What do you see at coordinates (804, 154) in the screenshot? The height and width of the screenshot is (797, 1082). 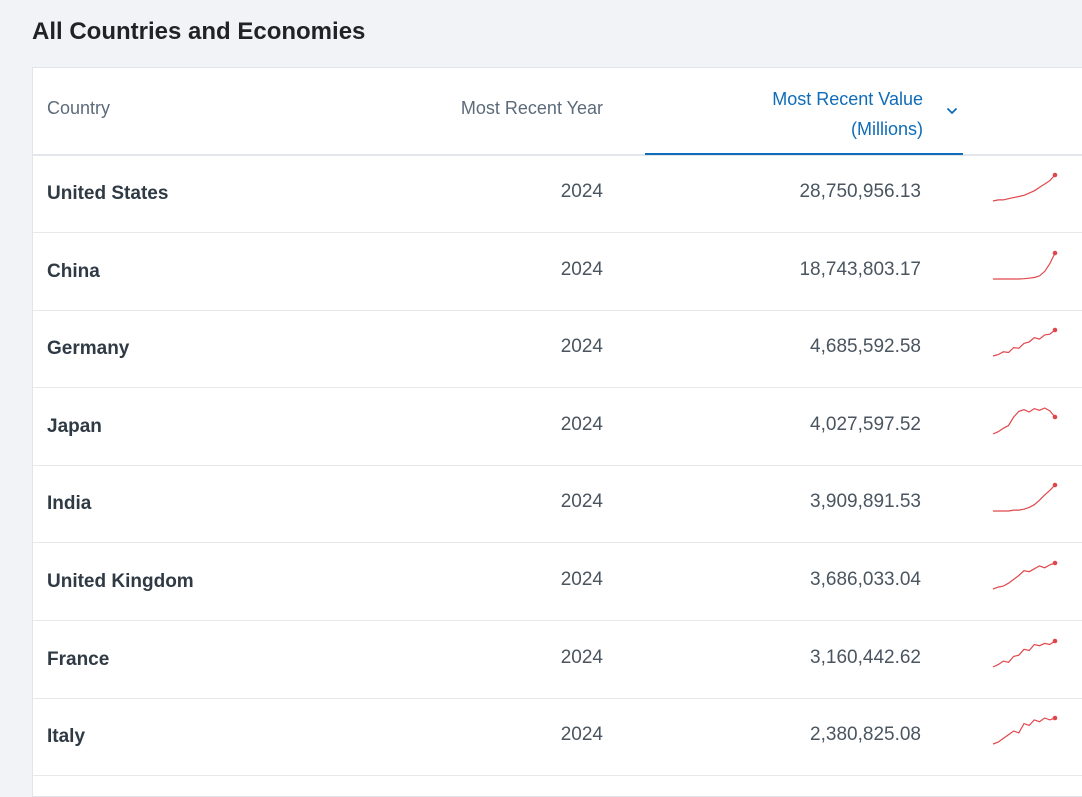 I see `sort-active-indicator` at bounding box center [804, 154].